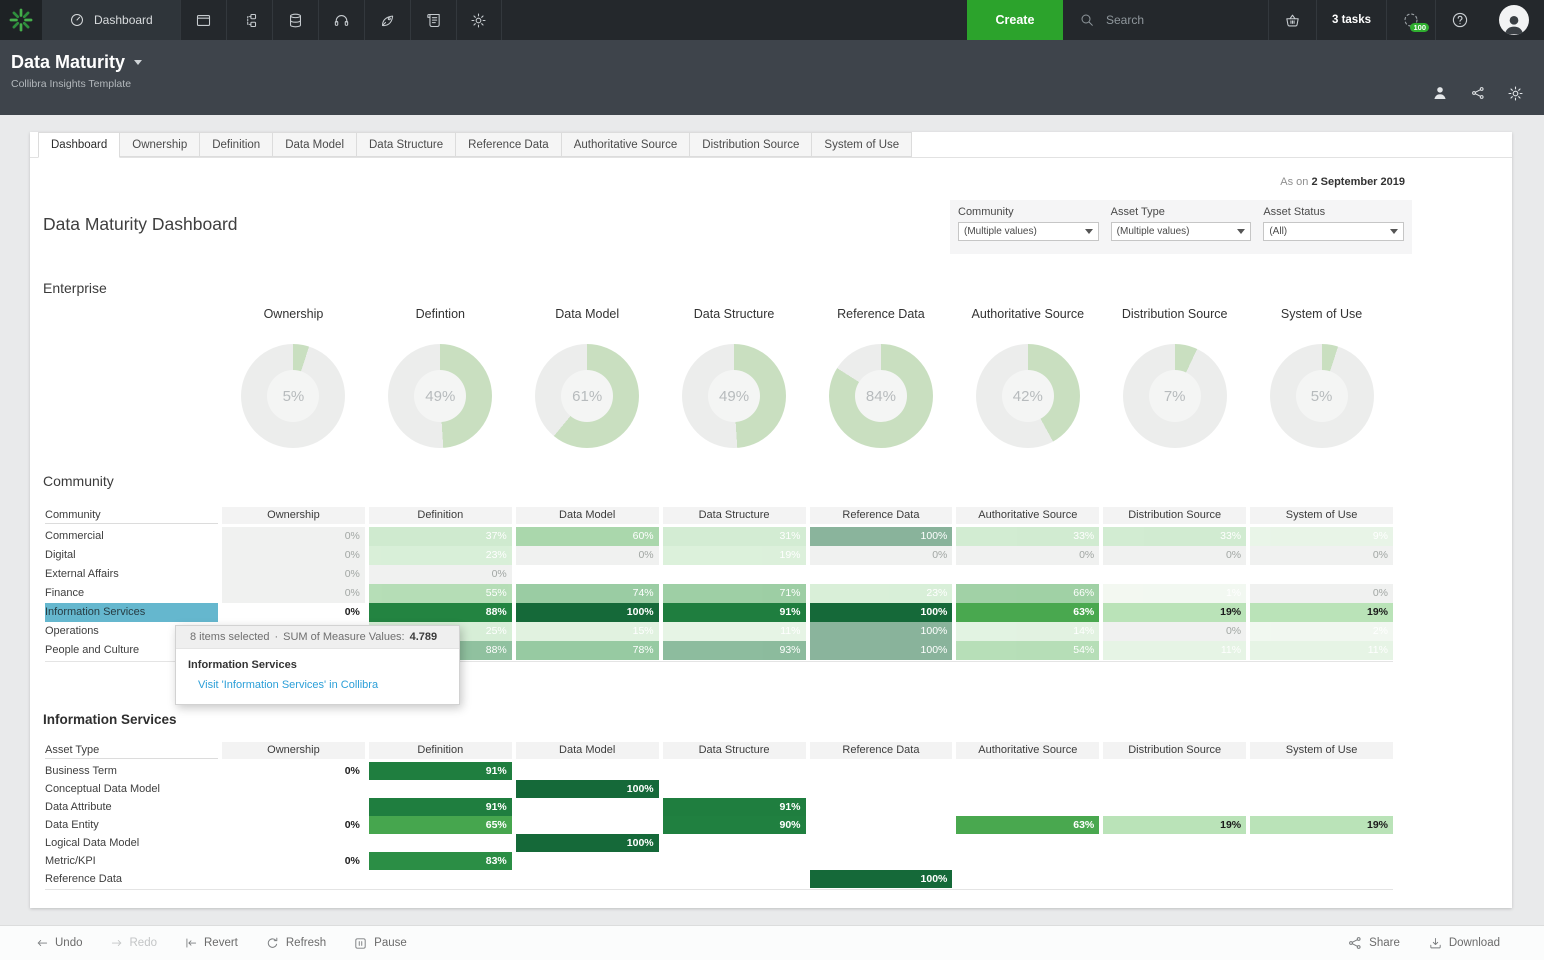 This screenshot has height=960, width=1544. Describe the element at coordinates (102, 789) in the screenshot. I see `row-label-conceptual-data-model: Conceptual Data Model` at that location.